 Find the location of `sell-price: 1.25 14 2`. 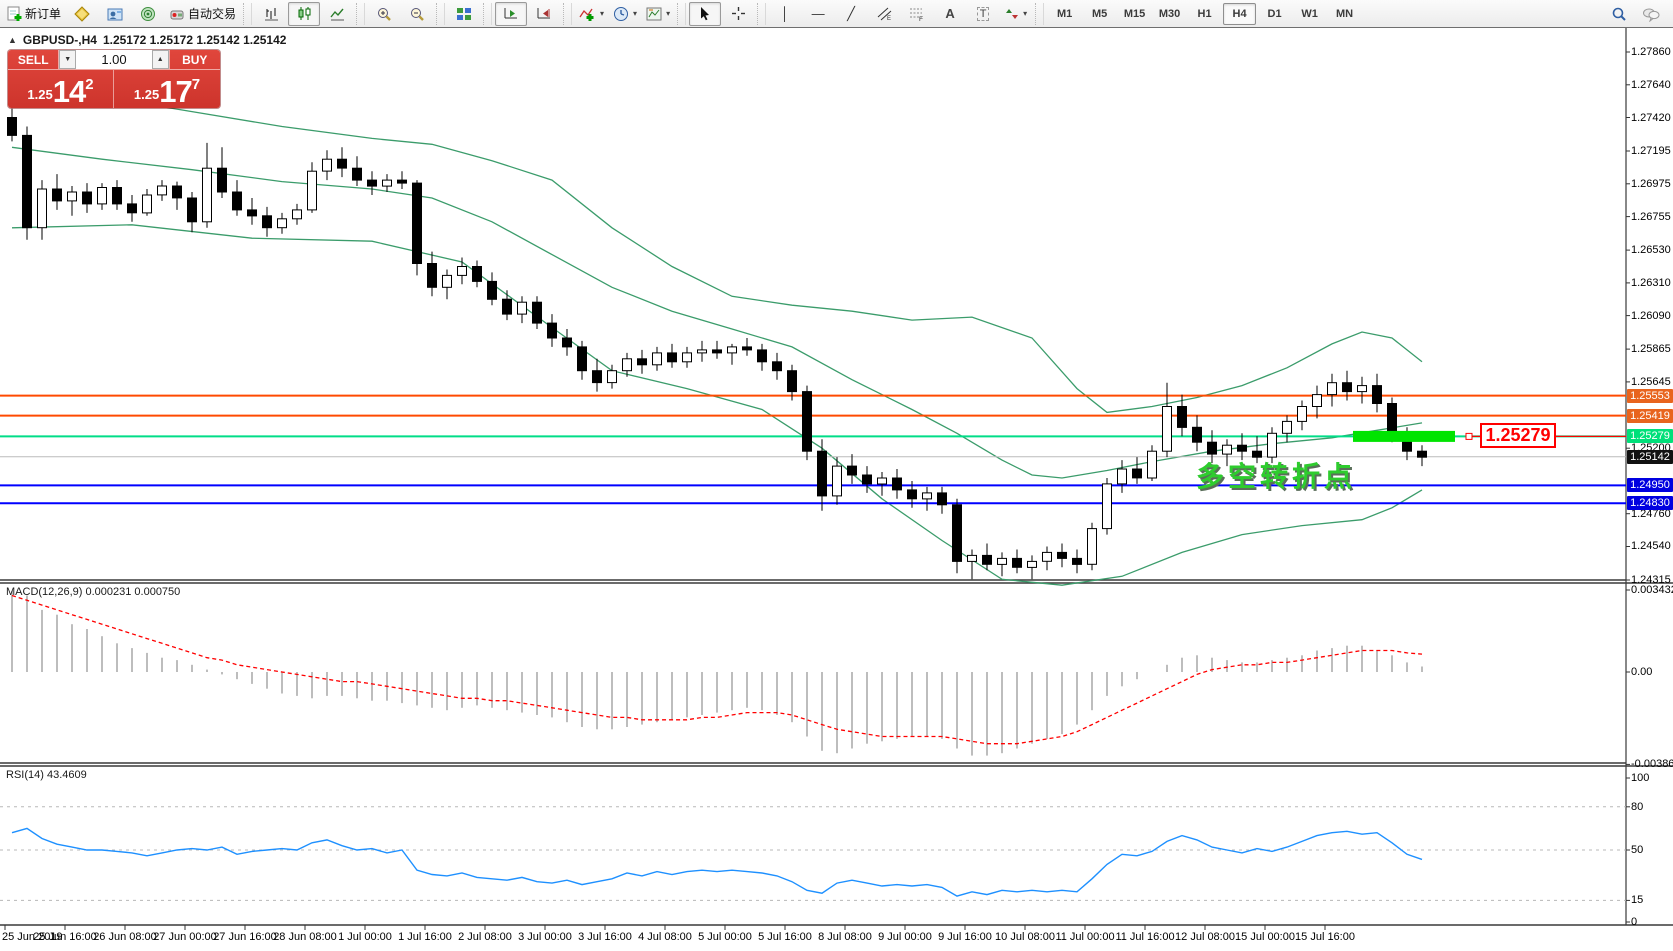

sell-price: 1.25 14 2 is located at coordinates (61, 89).